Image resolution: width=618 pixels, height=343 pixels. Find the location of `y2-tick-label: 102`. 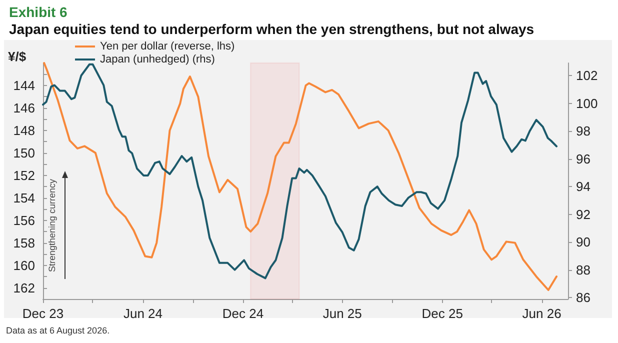

y2-tick-label: 102 is located at coordinates (587, 75).